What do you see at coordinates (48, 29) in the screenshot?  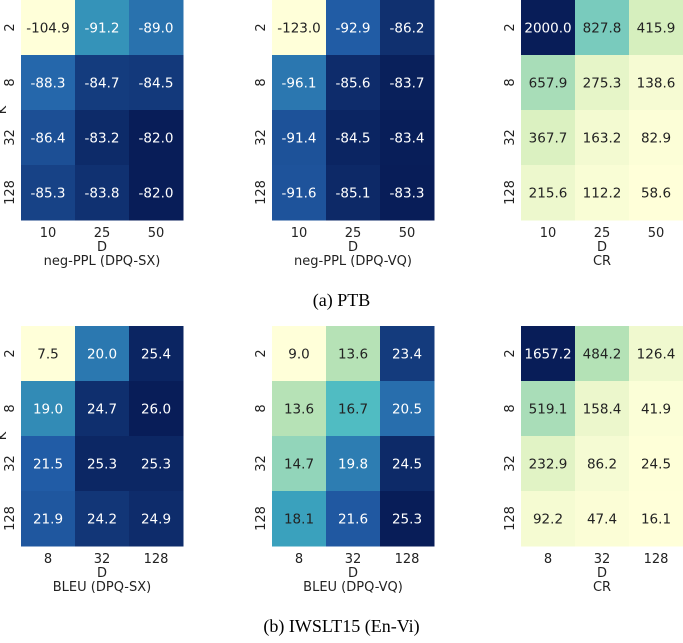 I see `cell-value-label: -104.9` at bounding box center [48, 29].